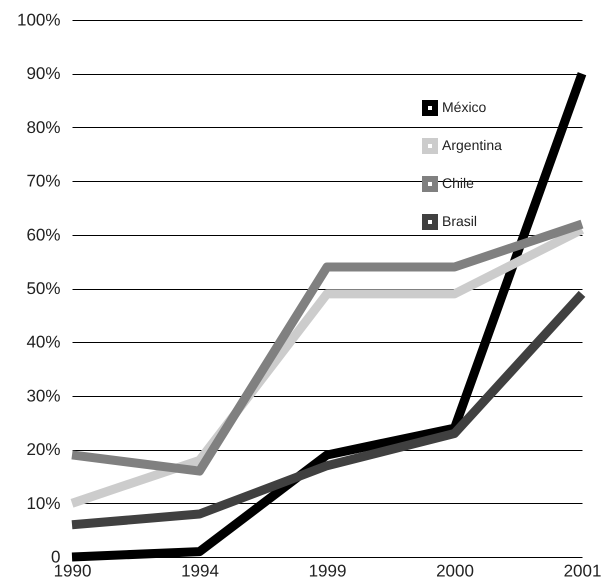 This screenshot has width=609, height=587. I want to click on x-tick-label: 1994, so click(200, 571).